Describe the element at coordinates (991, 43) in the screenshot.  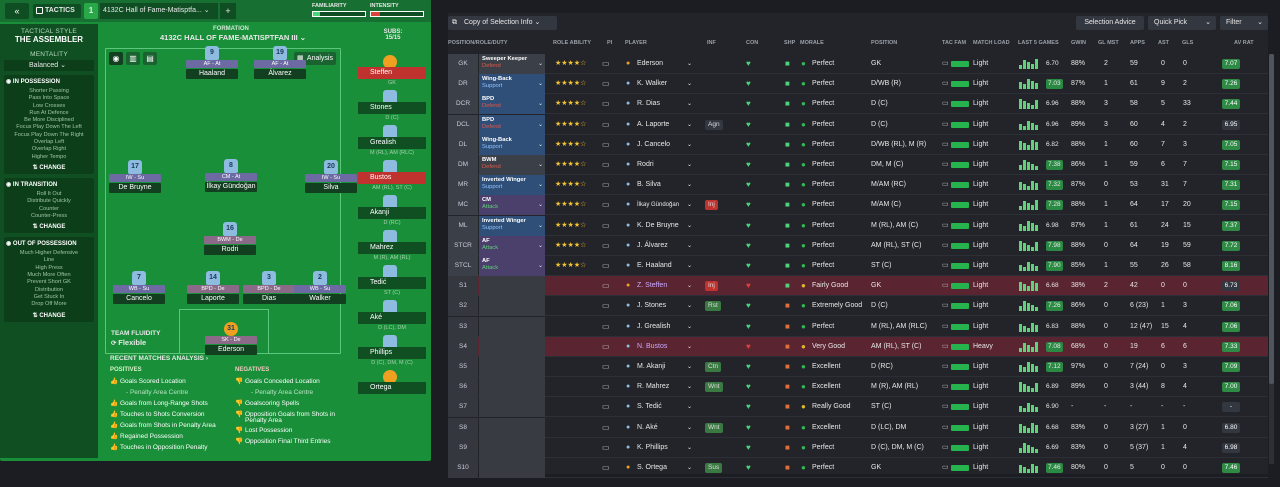
I see `column-header: MATCH LOAD` at that location.